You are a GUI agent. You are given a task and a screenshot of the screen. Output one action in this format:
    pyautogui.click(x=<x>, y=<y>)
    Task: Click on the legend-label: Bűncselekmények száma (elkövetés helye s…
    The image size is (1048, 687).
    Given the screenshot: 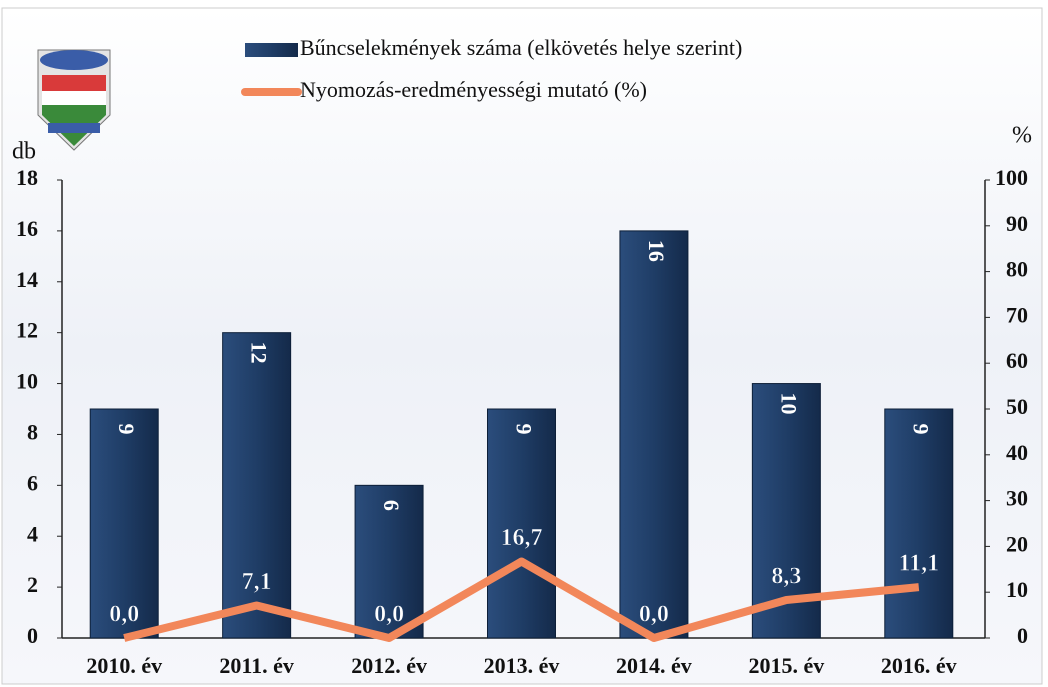 What is the action you would take?
    pyautogui.click(x=521, y=47)
    